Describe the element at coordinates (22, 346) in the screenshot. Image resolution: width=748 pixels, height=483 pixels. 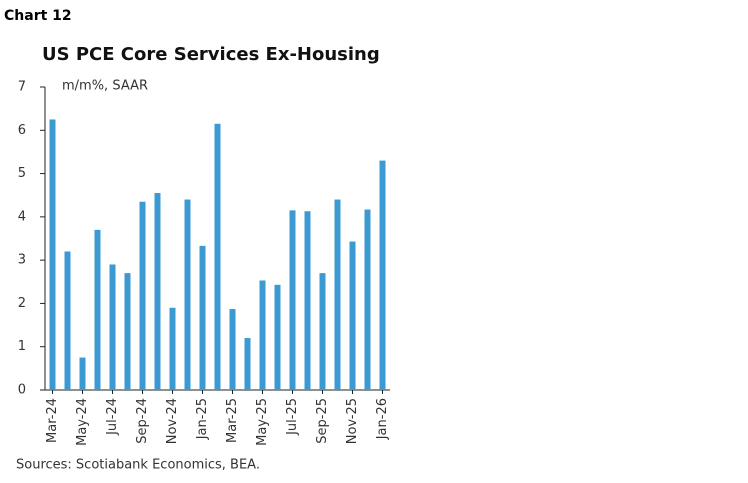
I see `y-tick-label: 1` at that location.